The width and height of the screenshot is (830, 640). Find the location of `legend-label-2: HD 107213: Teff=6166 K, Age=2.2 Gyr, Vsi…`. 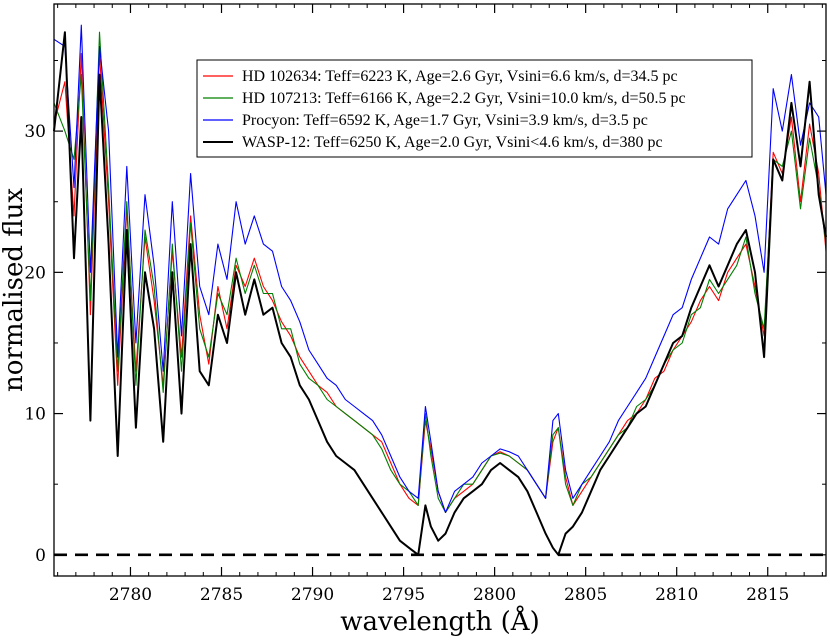

legend-label-2: HD 107213: Teff=6166 K, Age=2.2 Gyr, Vsi… is located at coordinates (464, 98).